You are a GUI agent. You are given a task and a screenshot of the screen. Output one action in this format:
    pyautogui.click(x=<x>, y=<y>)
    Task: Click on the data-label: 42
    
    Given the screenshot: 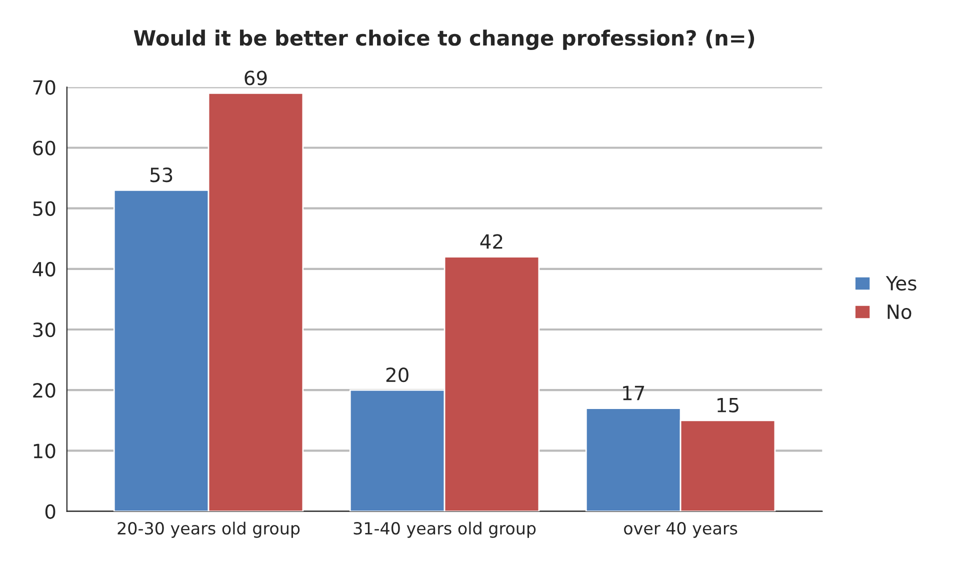 What is the action you would take?
    pyautogui.click(x=491, y=241)
    